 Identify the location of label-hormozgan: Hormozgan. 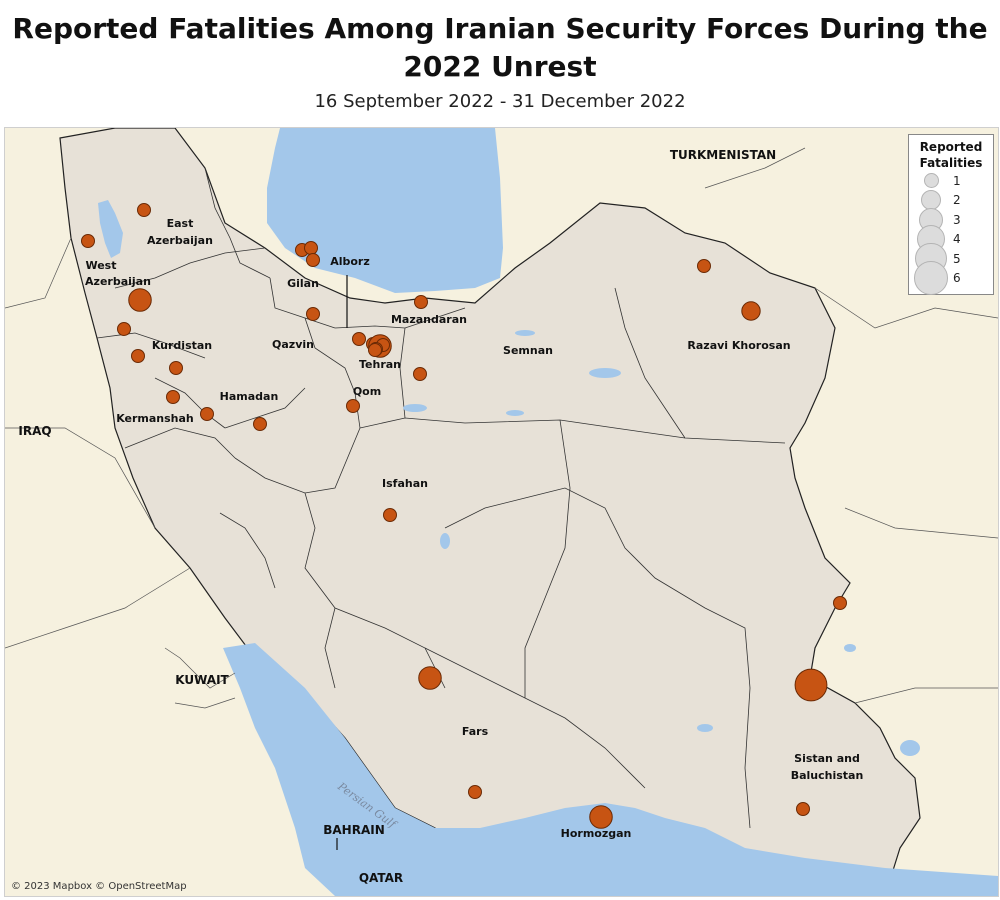
(596, 833).